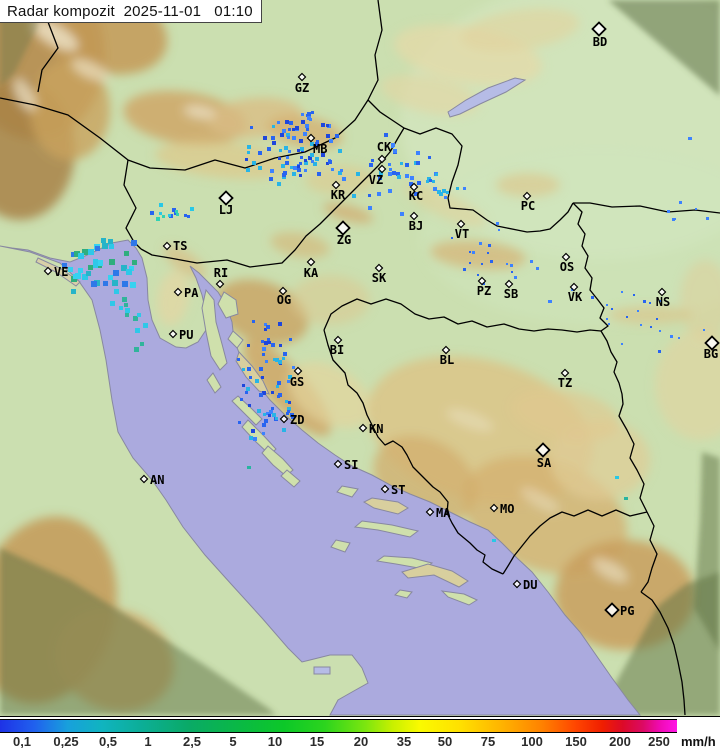 Image resolution: width=720 pixels, height=751 pixels. I want to click on city-marker-bg: BG, so click(712, 348).